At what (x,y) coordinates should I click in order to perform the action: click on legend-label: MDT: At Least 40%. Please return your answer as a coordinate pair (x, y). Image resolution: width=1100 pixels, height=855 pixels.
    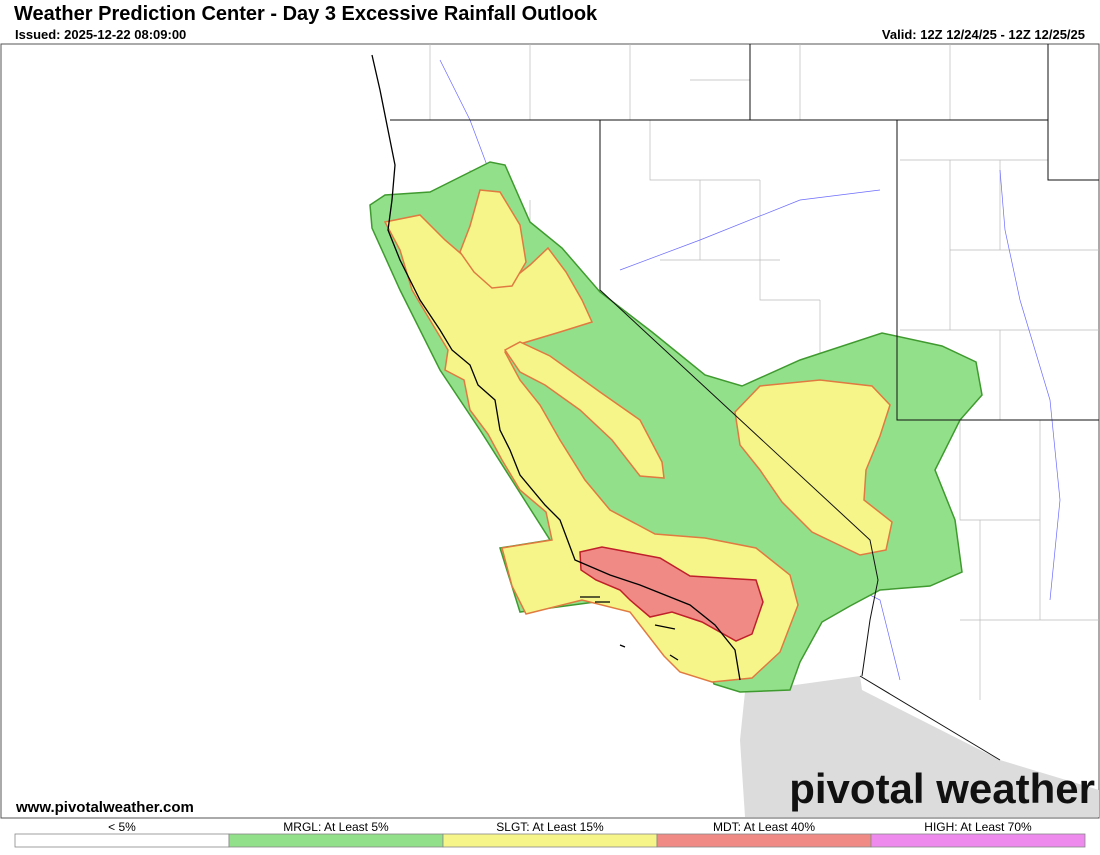
    Looking at the image, I should click on (764, 827).